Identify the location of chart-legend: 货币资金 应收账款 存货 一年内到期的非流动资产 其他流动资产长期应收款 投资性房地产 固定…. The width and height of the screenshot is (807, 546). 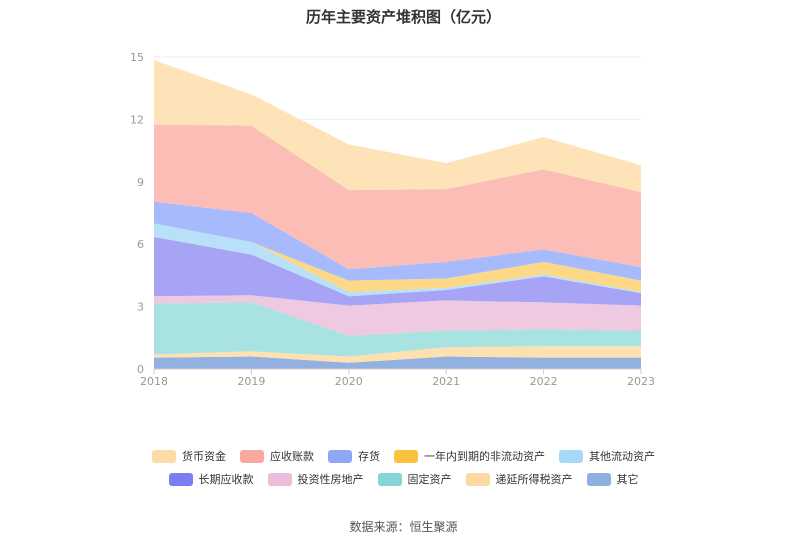
(403, 471).